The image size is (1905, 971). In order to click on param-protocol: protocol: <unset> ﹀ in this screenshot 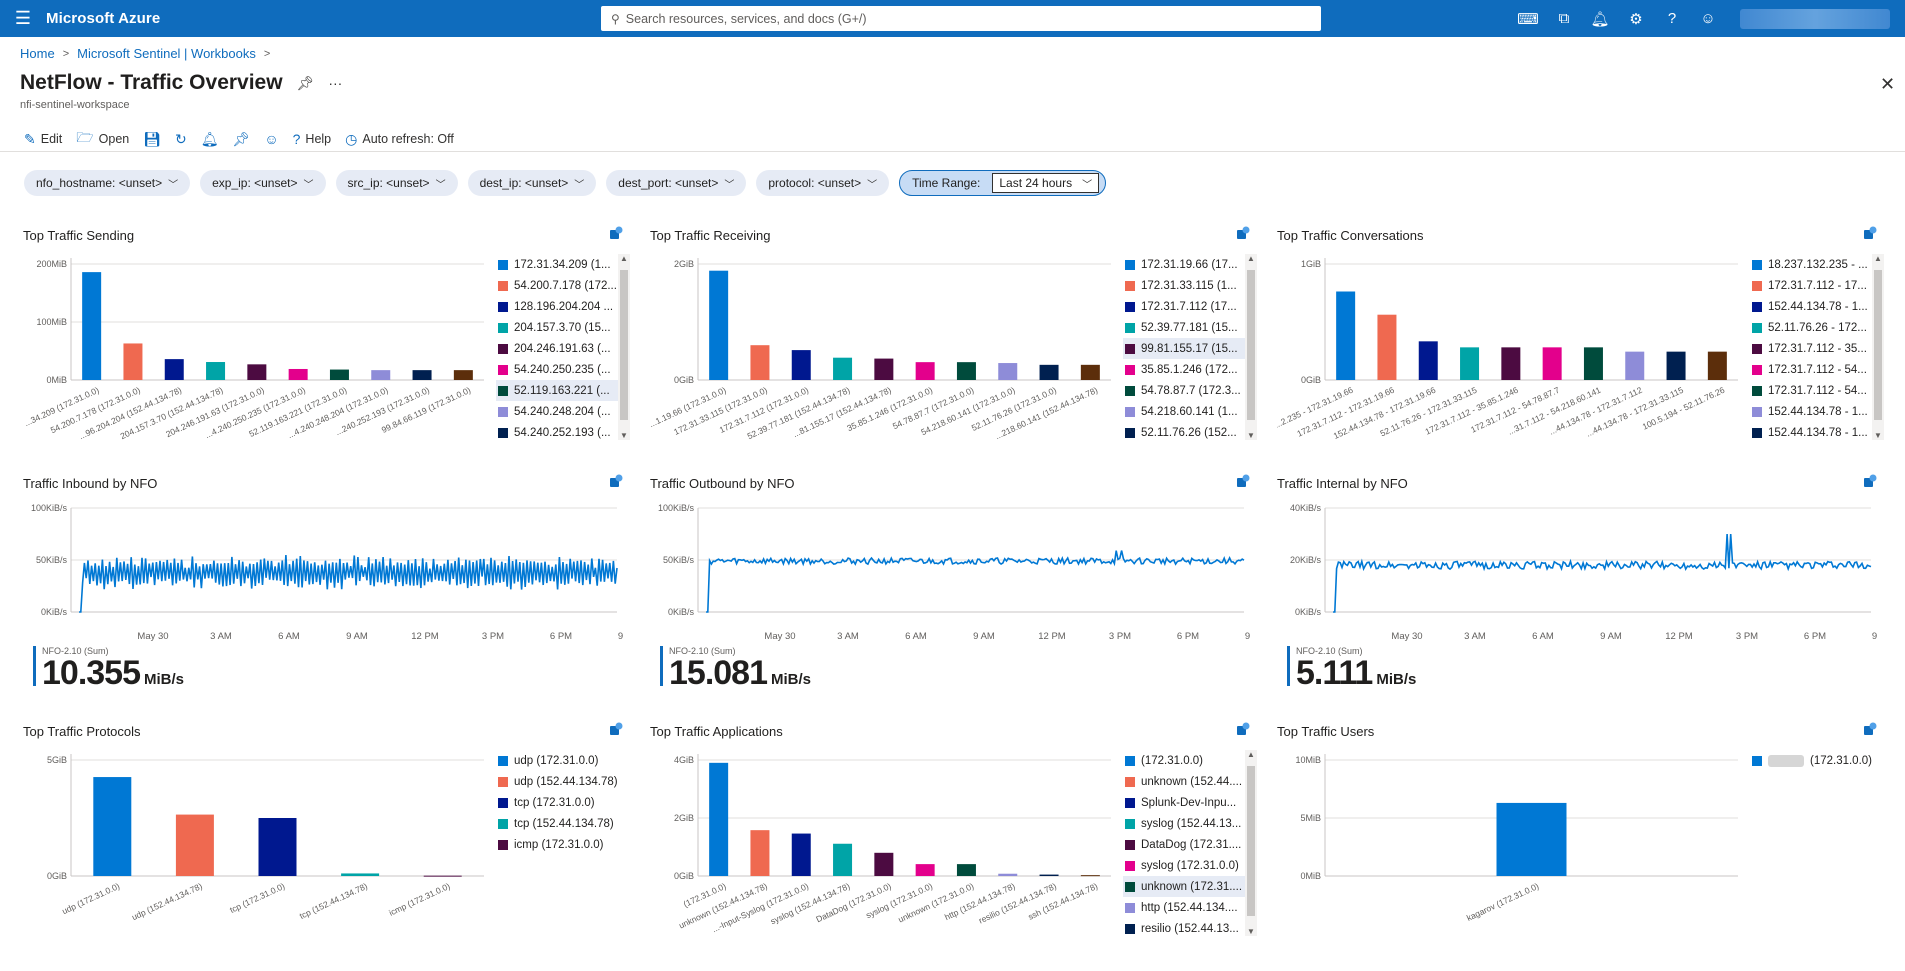, I will do `click(823, 183)`.